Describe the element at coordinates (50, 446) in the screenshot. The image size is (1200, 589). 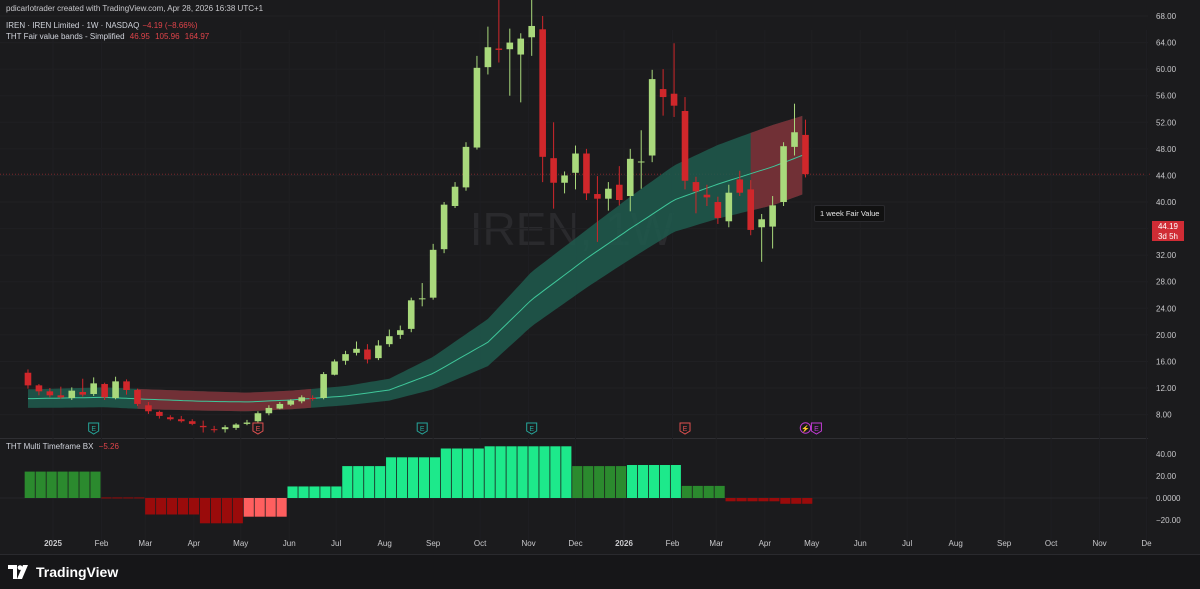
I see `lower-indicator-name: THT Multi Timeframe BX` at that location.